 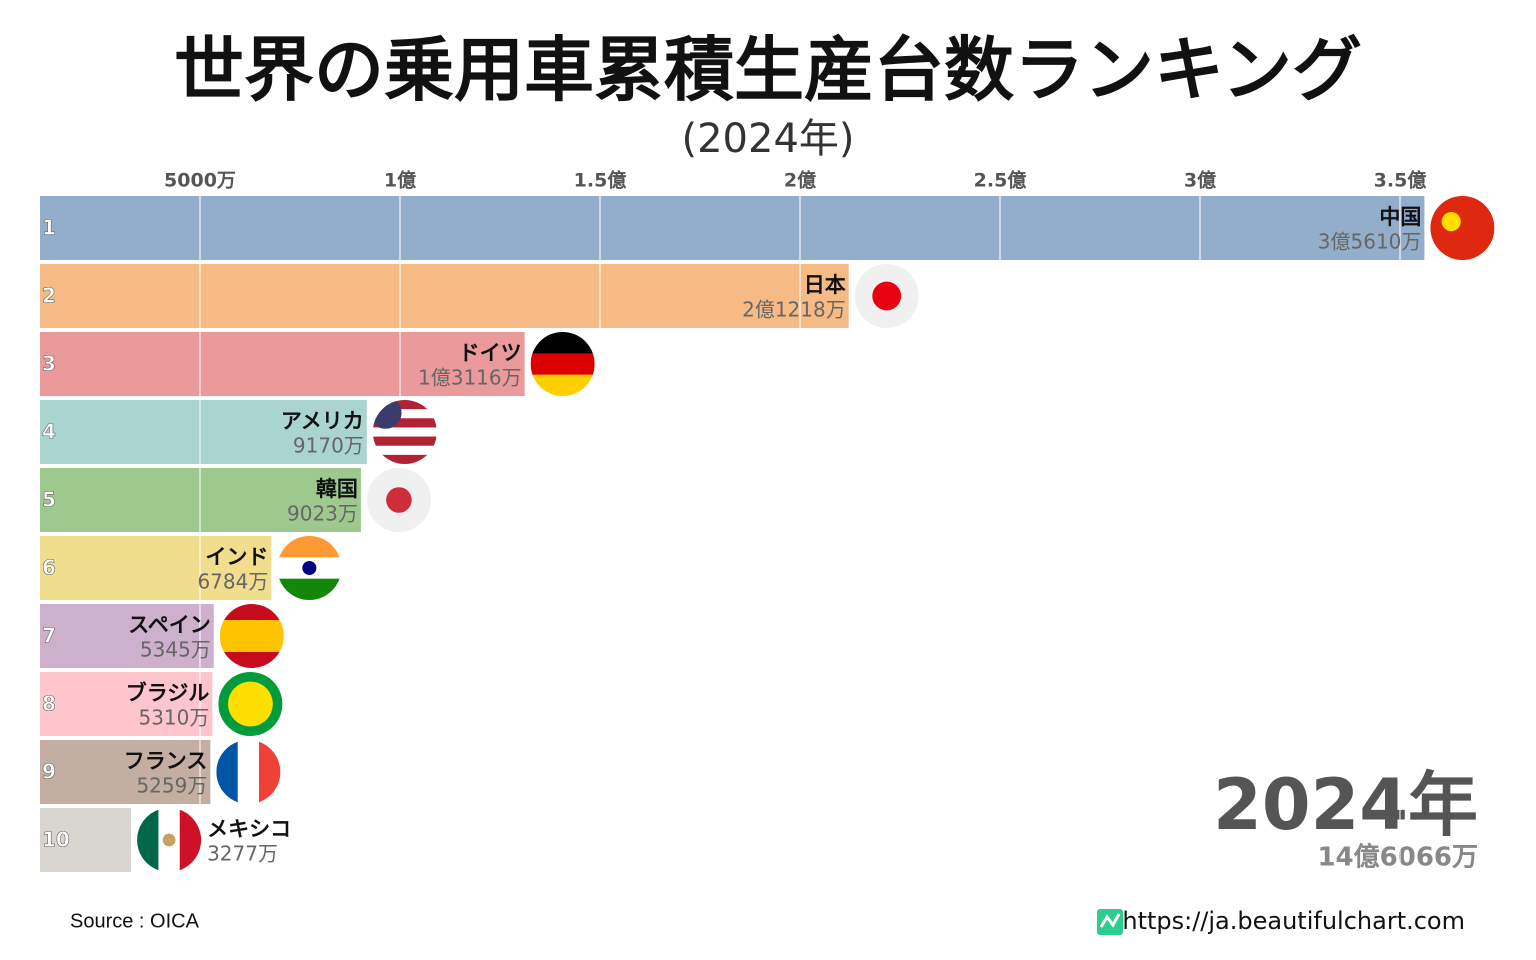 I want to click on value-label: 9023万, so click(x=322, y=514).